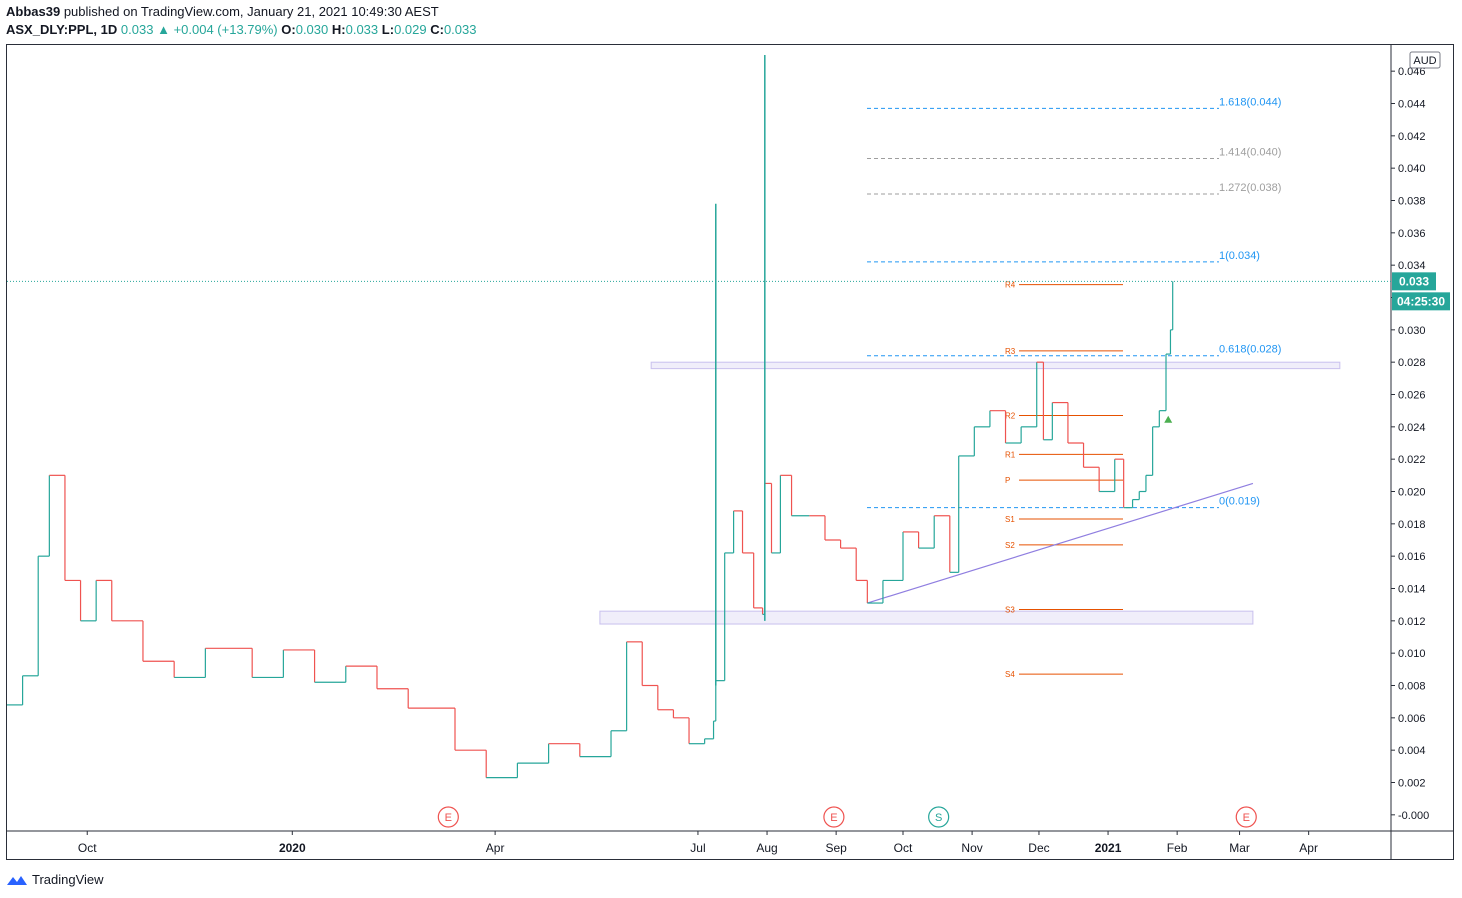  I want to click on y-tick-label: 0.044, so click(1412, 105).